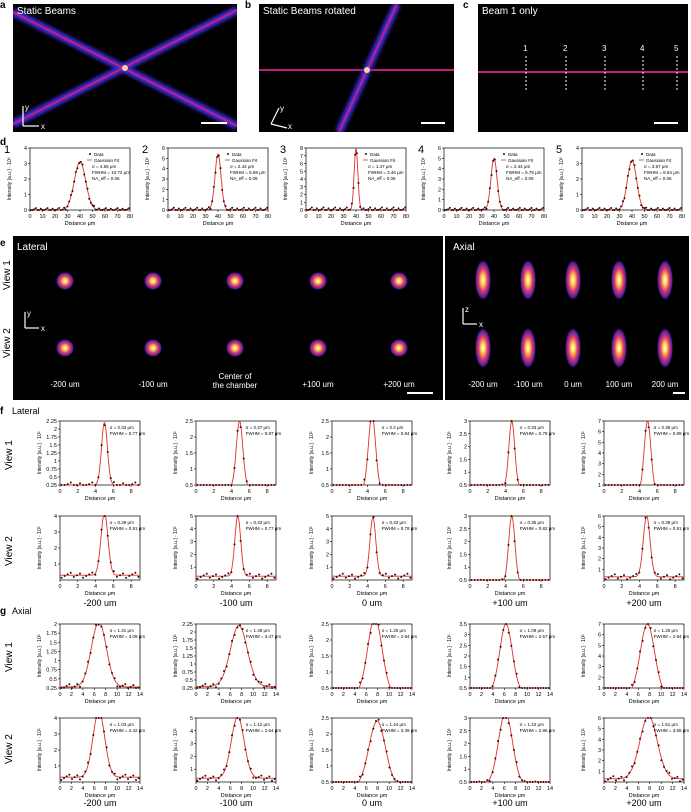 The image size is (691, 812). What do you see at coordinates (22, 611) in the screenshot?
I see `g-title: Axial` at bounding box center [22, 611].